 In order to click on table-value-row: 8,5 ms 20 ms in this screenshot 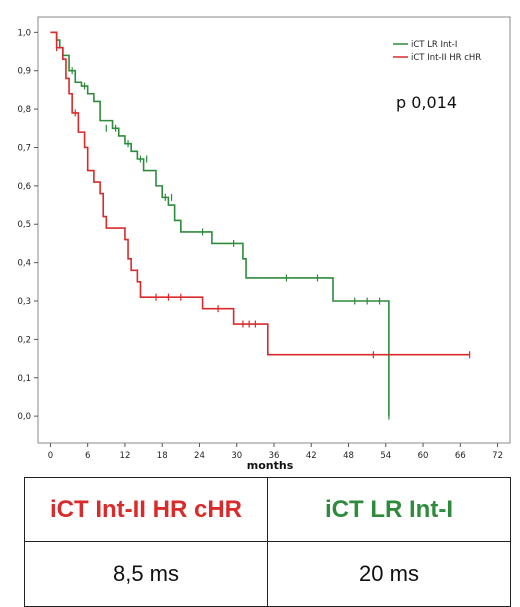, I will do `click(267, 574)`.